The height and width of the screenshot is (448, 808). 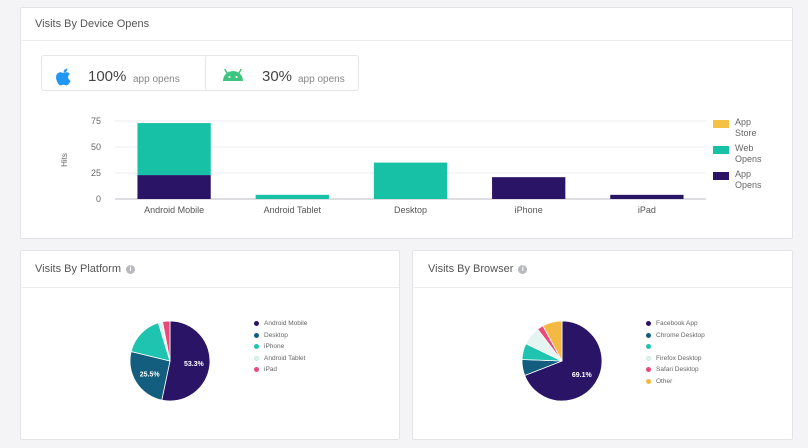 I want to click on x-tick-label: iPad, so click(x=647, y=210).